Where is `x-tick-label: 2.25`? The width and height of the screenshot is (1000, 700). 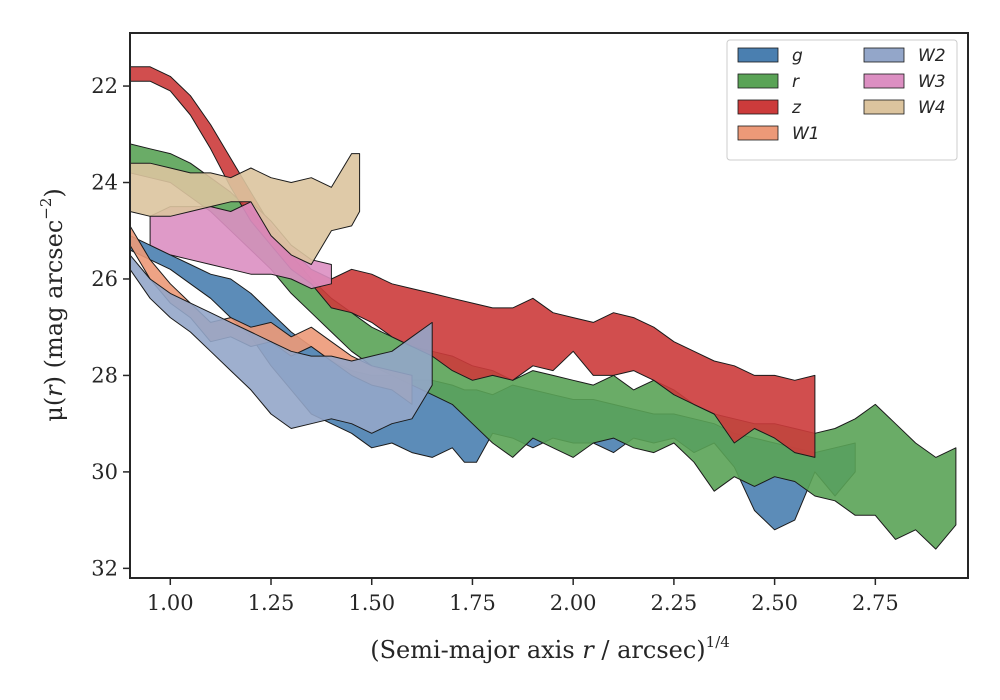 x-tick-label: 2.25 is located at coordinates (674, 603).